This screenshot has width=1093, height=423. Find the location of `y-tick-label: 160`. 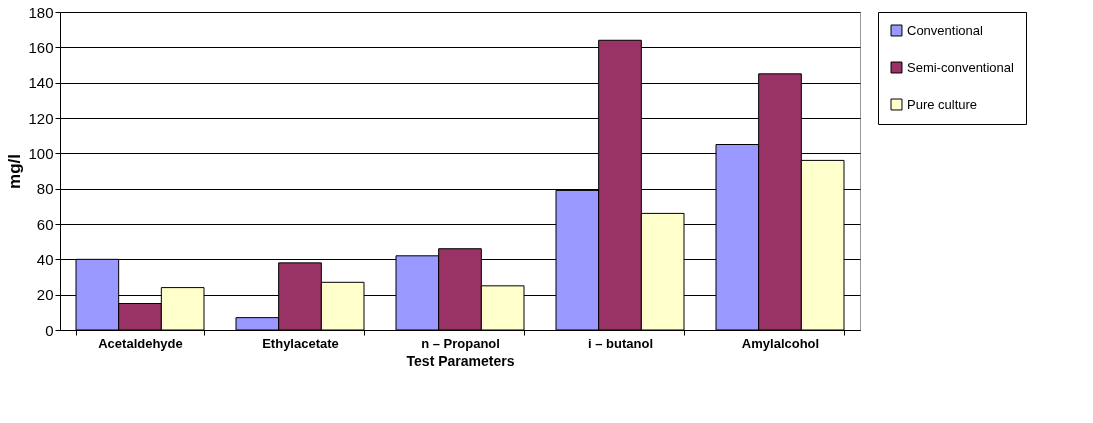

y-tick-label: 160 is located at coordinates (41, 47).